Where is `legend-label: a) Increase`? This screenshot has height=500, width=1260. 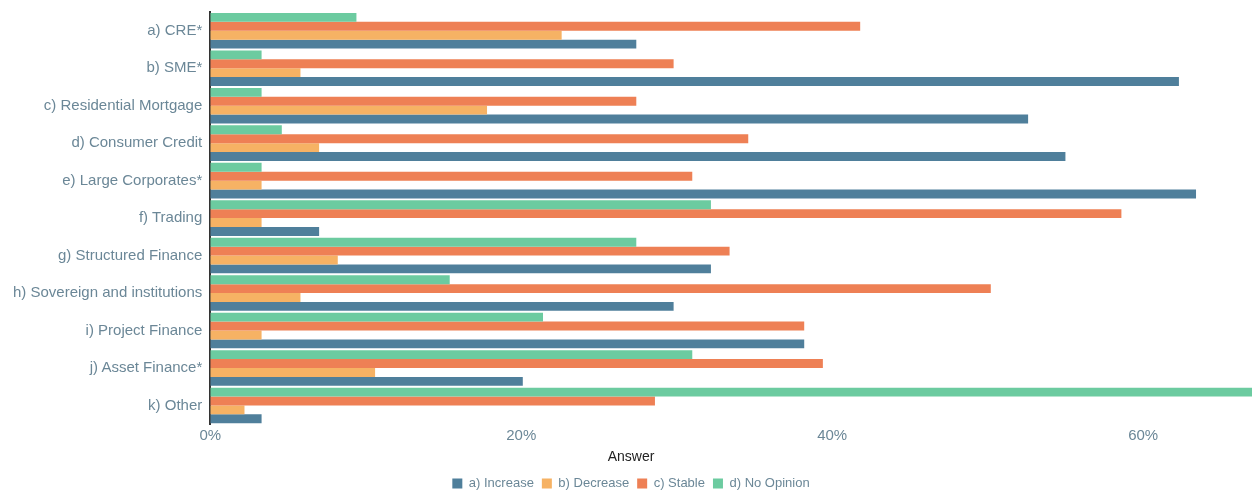 legend-label: a) Increase is located at coordinates (501, 483).